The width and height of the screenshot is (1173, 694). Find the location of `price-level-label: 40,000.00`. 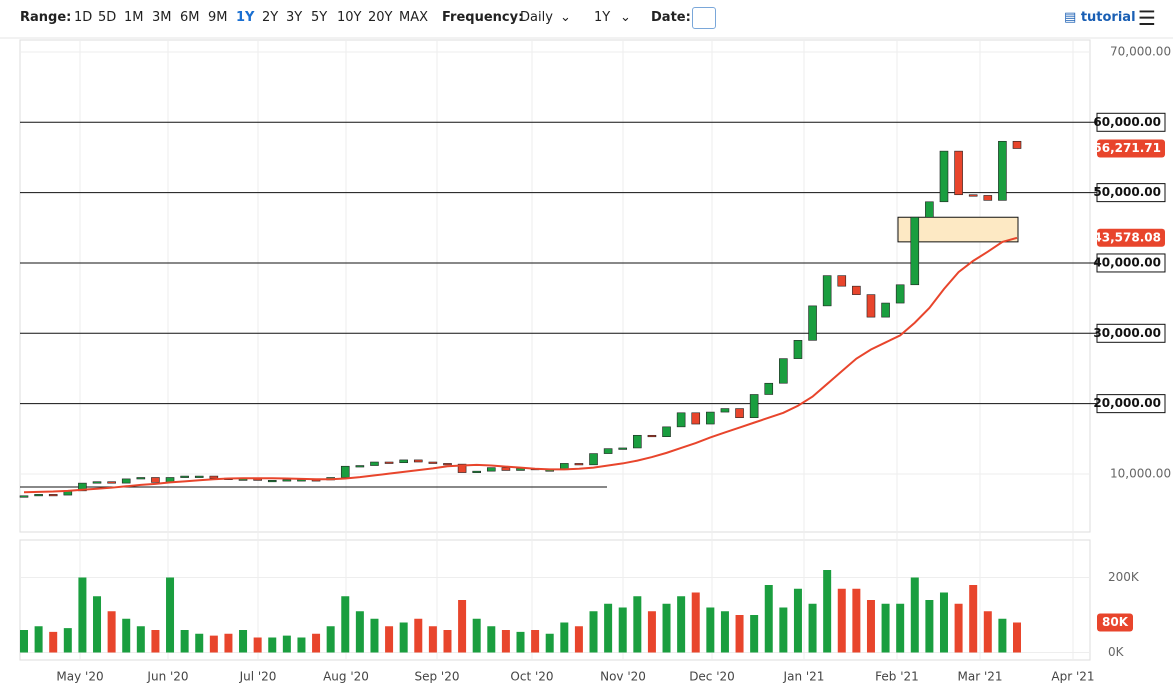

price-level-label: 40,000.00 is located at coordinates (1127, 262).